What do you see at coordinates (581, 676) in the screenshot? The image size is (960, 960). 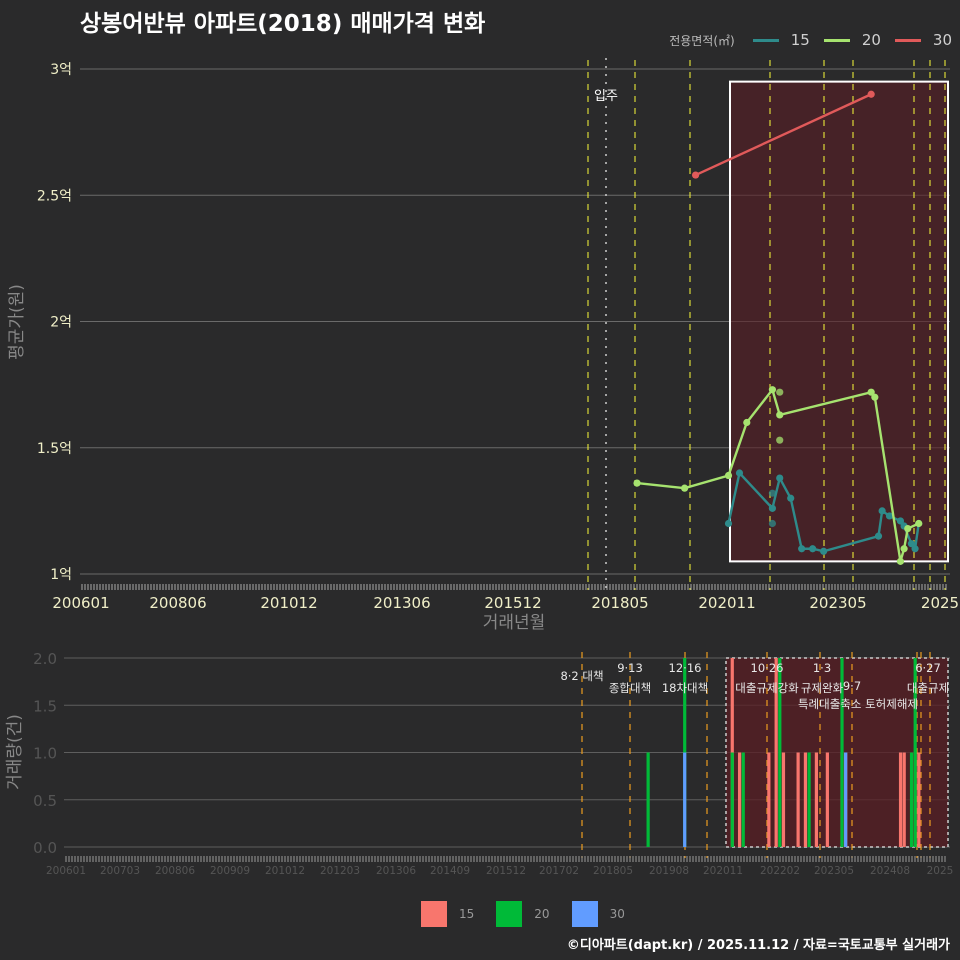 I see `svg-text: 8·2 대책` at bounding box center [581, 676].